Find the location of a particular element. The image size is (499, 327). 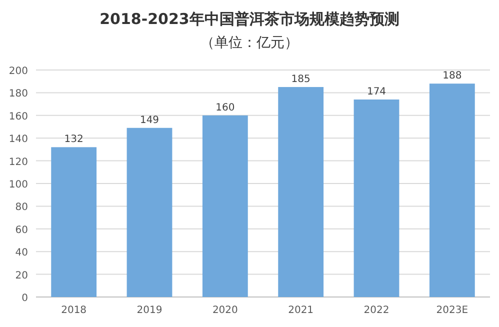

x-tick-label: 2019 is located at coordinates (149, 310).